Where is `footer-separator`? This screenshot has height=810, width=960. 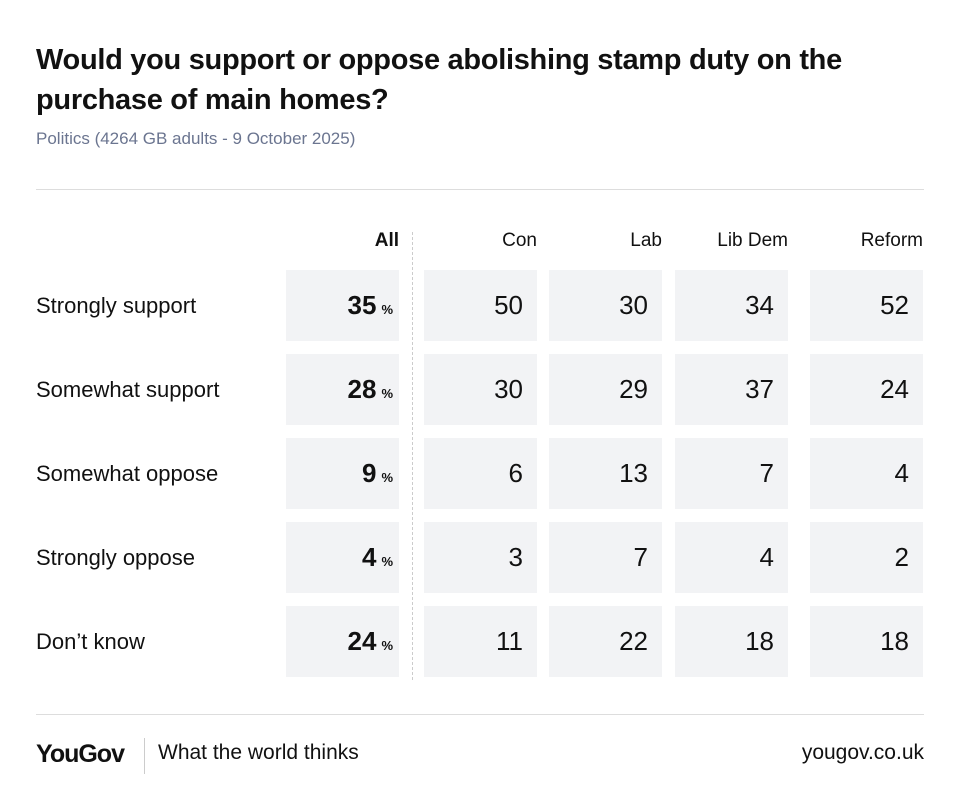 footer-separator is located at coordinates (144, 756).